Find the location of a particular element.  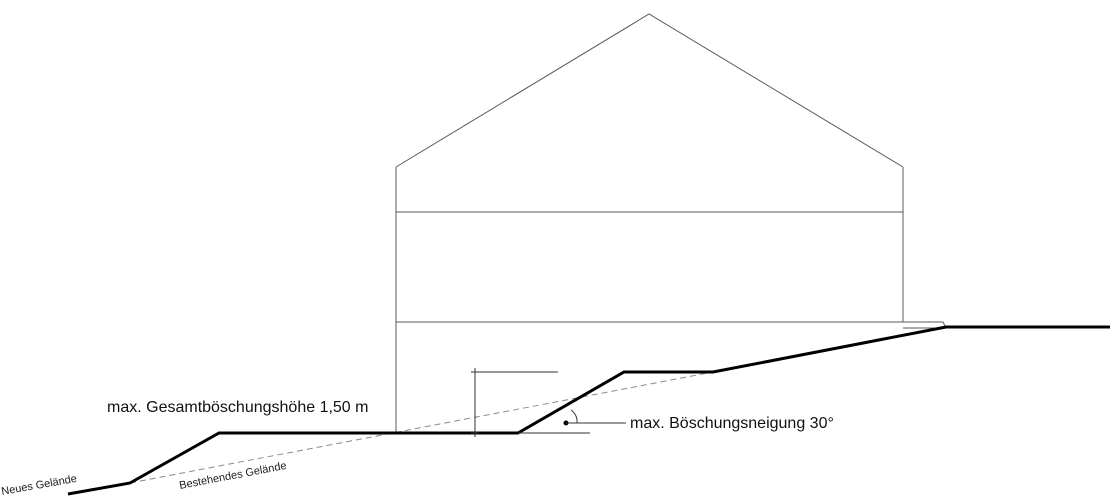

house-roof is located at coordinates (649, 90).